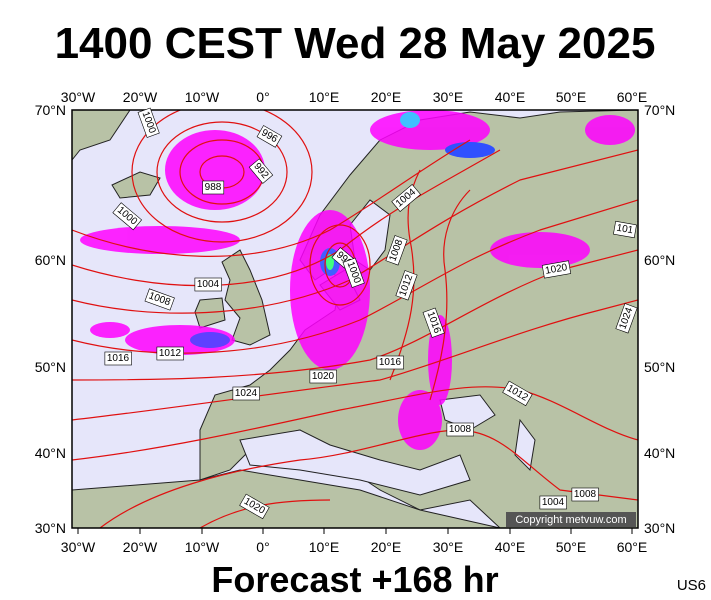  What do you see at coordinates (510, 547) in the screenshot?
I see `lon-label-bottom: 40°E` at bounding box center [510, 547].